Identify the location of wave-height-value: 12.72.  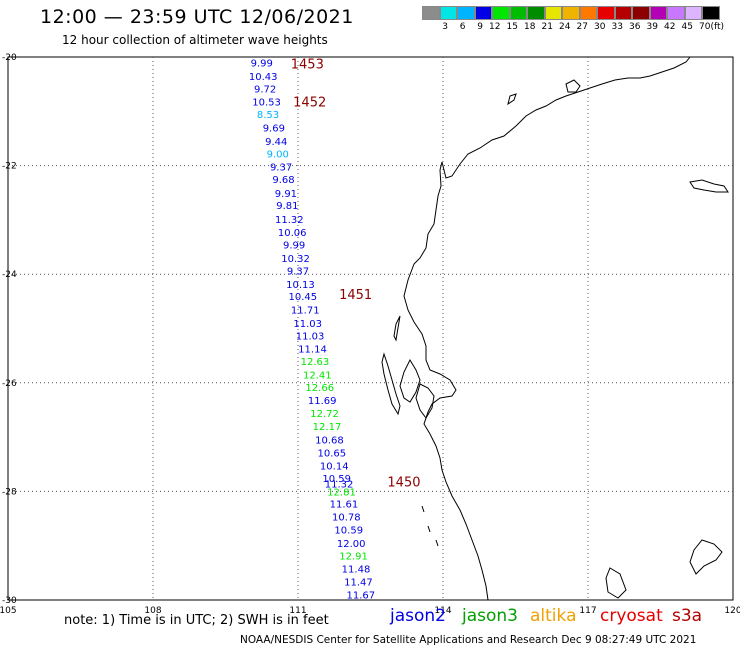
(324, 414).